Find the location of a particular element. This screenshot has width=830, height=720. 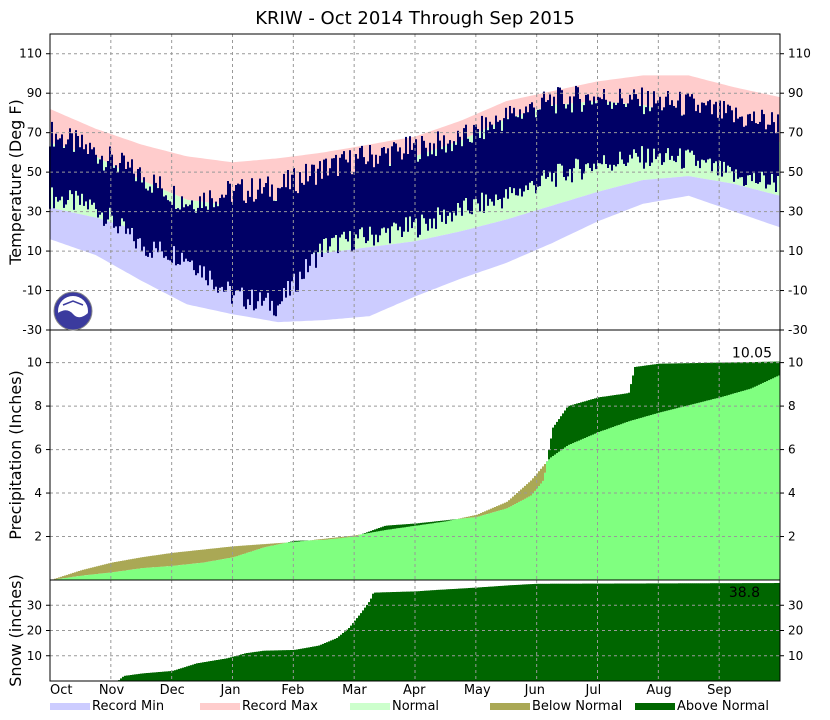

chart-title: KRIW - Oct 2014 Through Sep 2015 is located at coordinates (415, 18).